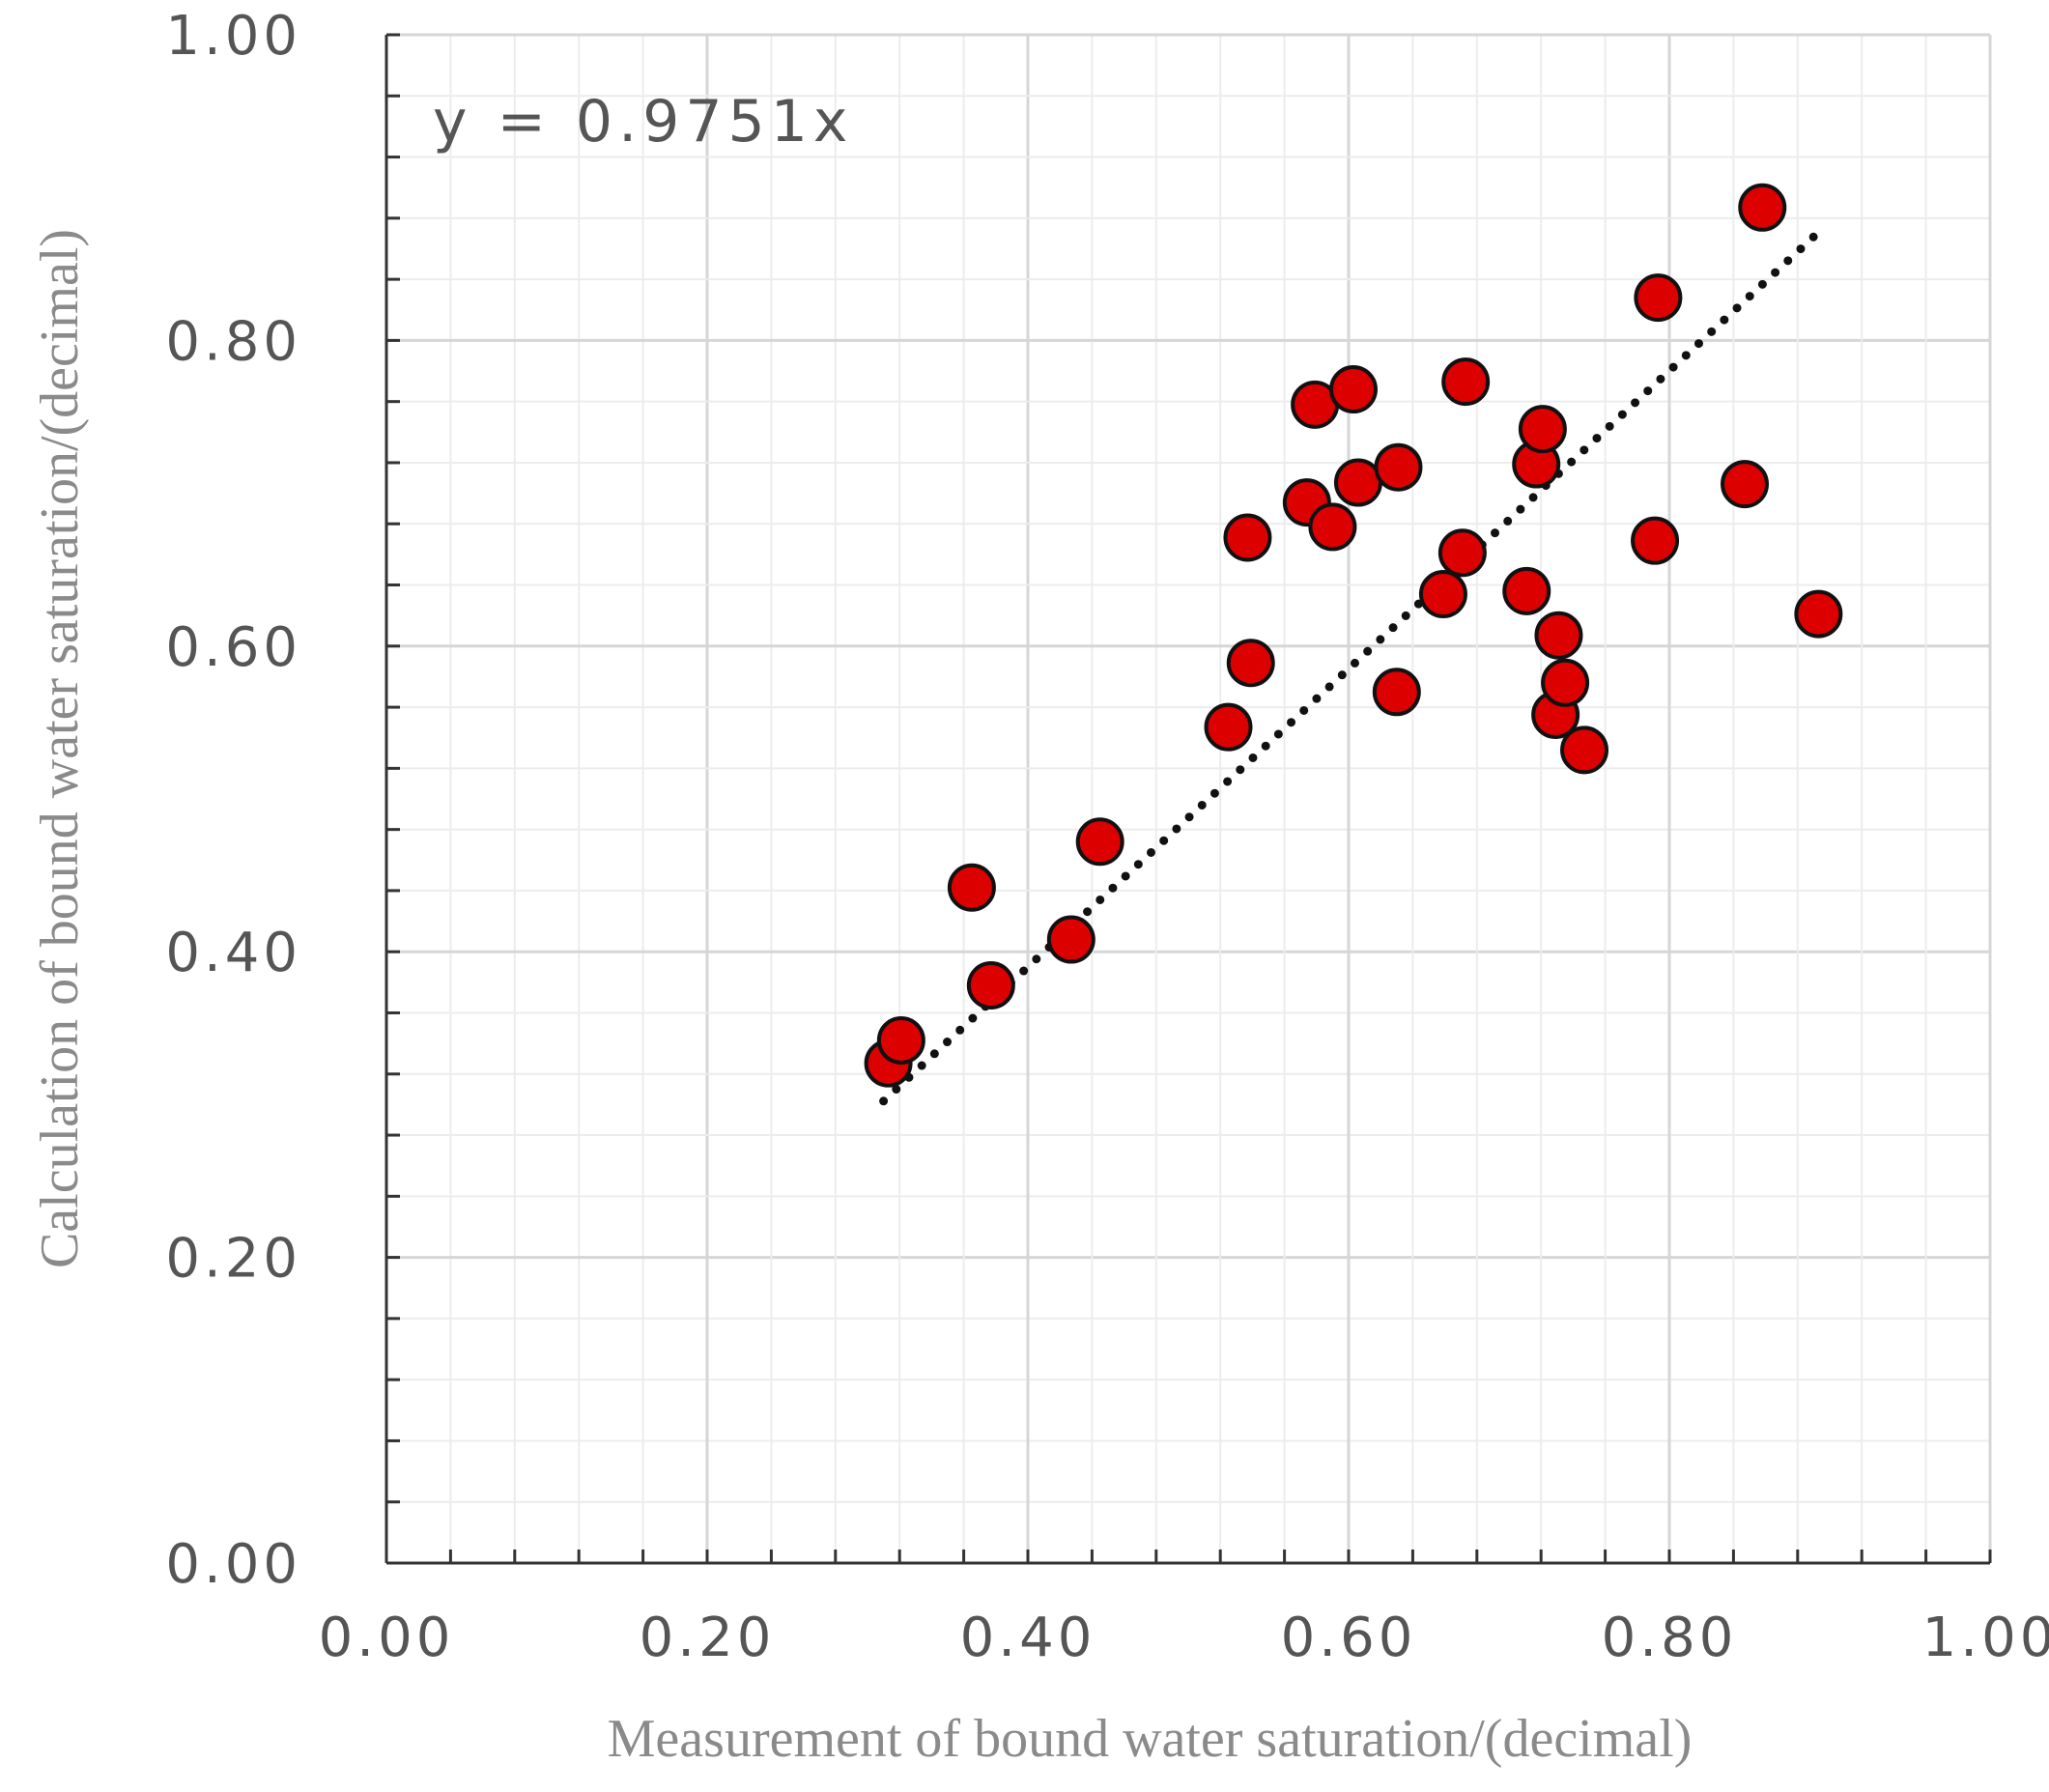  Describe the element at coordinates (233, 1259) in the screenshot. I see `y-tick-label: 0.20` at that location.